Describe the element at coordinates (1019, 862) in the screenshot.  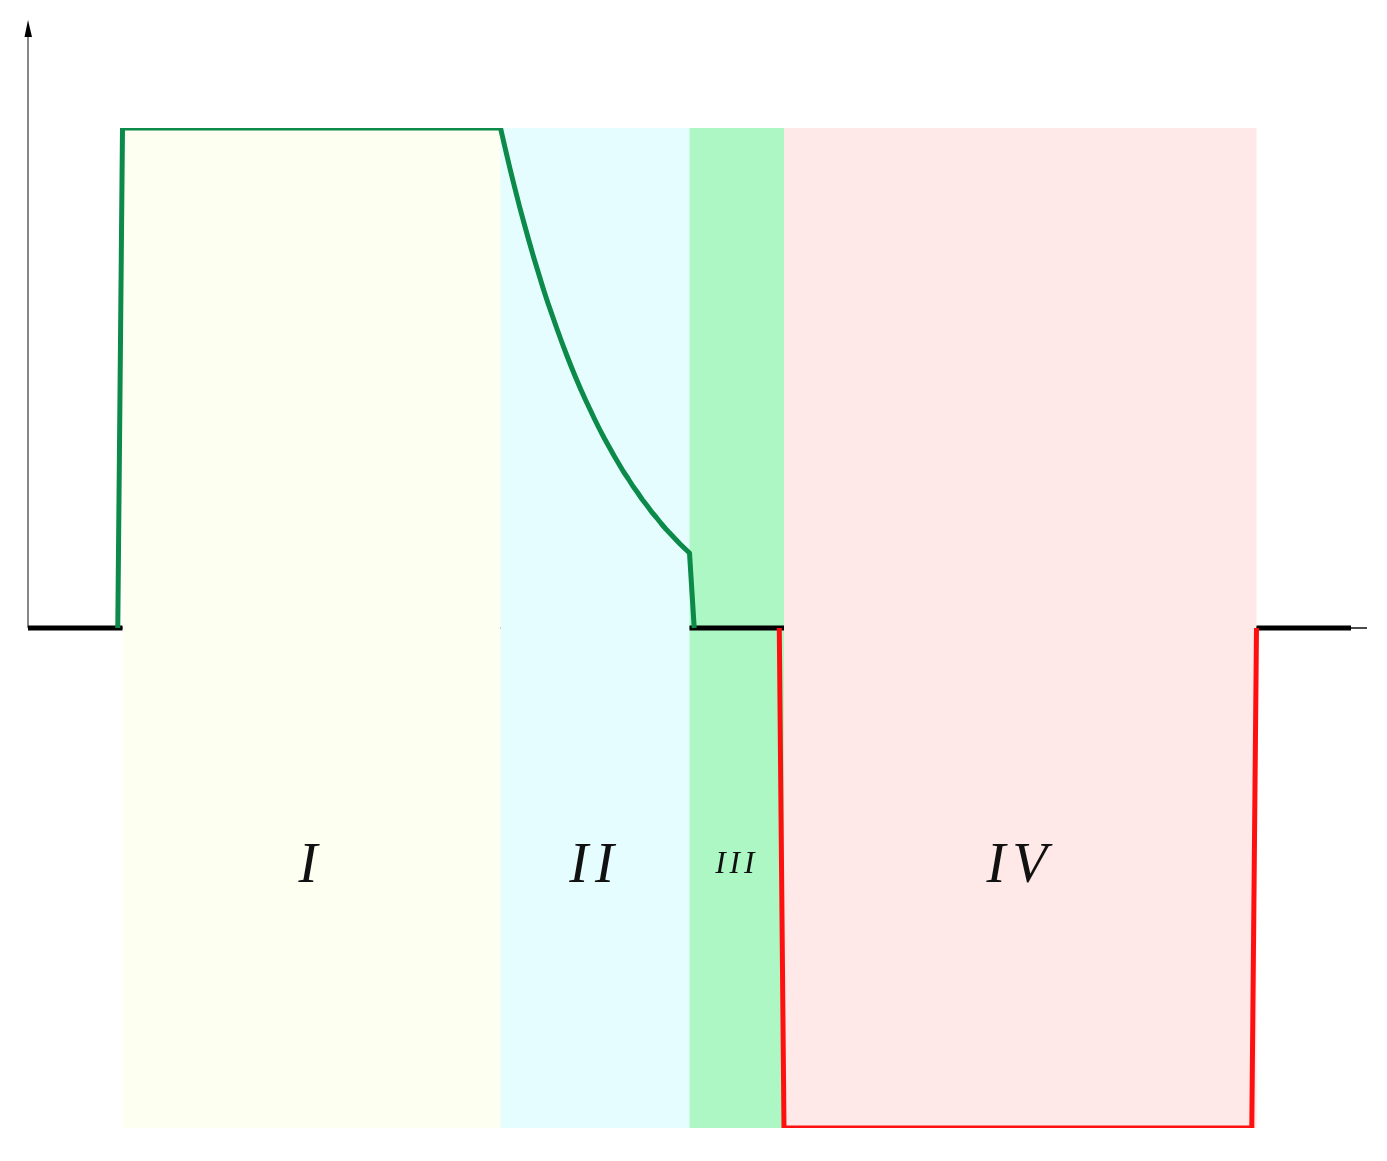
I see `annotation: IV` at that location.